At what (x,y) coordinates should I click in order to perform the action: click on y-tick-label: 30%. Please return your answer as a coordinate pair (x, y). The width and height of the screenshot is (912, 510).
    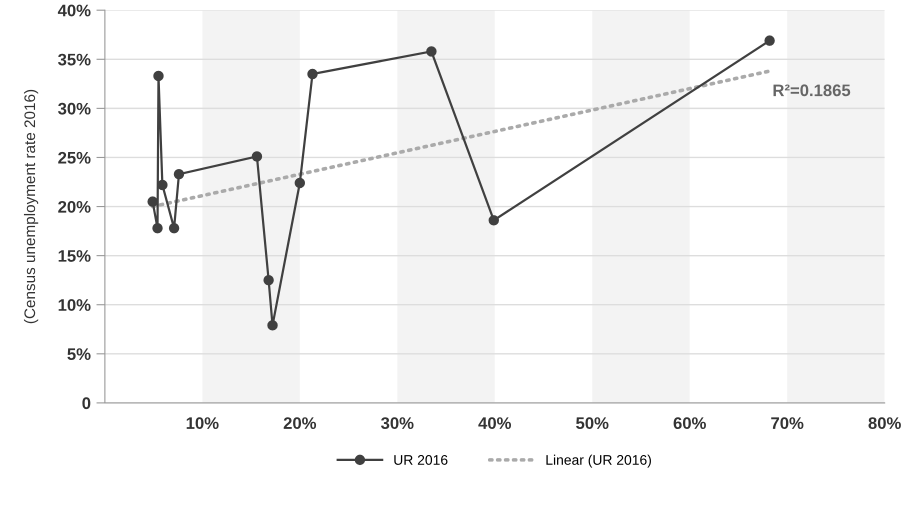
    Looking at the image, I should click on (74, 108).